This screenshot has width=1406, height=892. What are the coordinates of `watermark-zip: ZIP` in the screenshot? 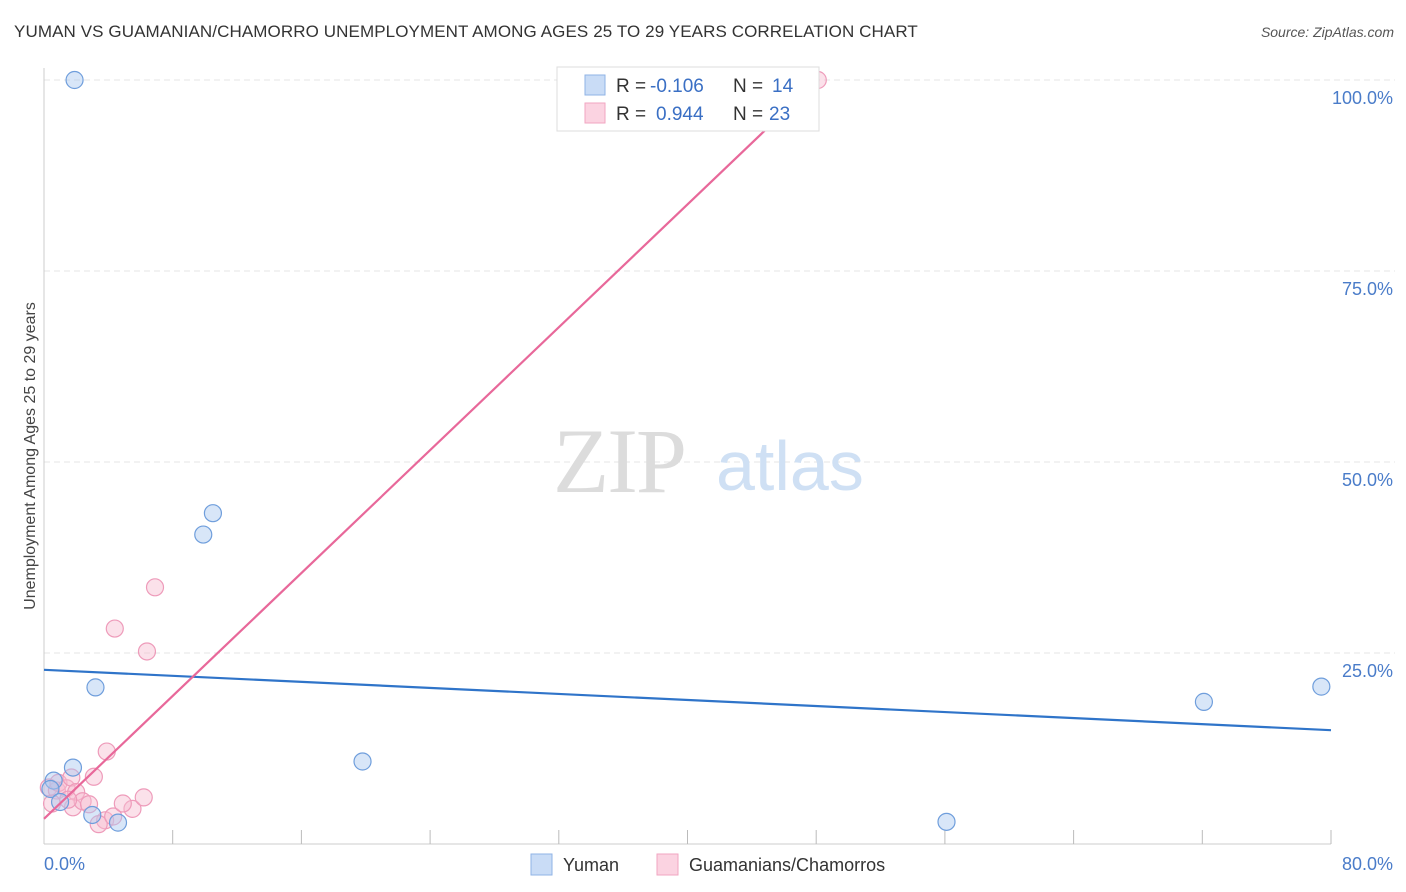 It's located at (619, 461).